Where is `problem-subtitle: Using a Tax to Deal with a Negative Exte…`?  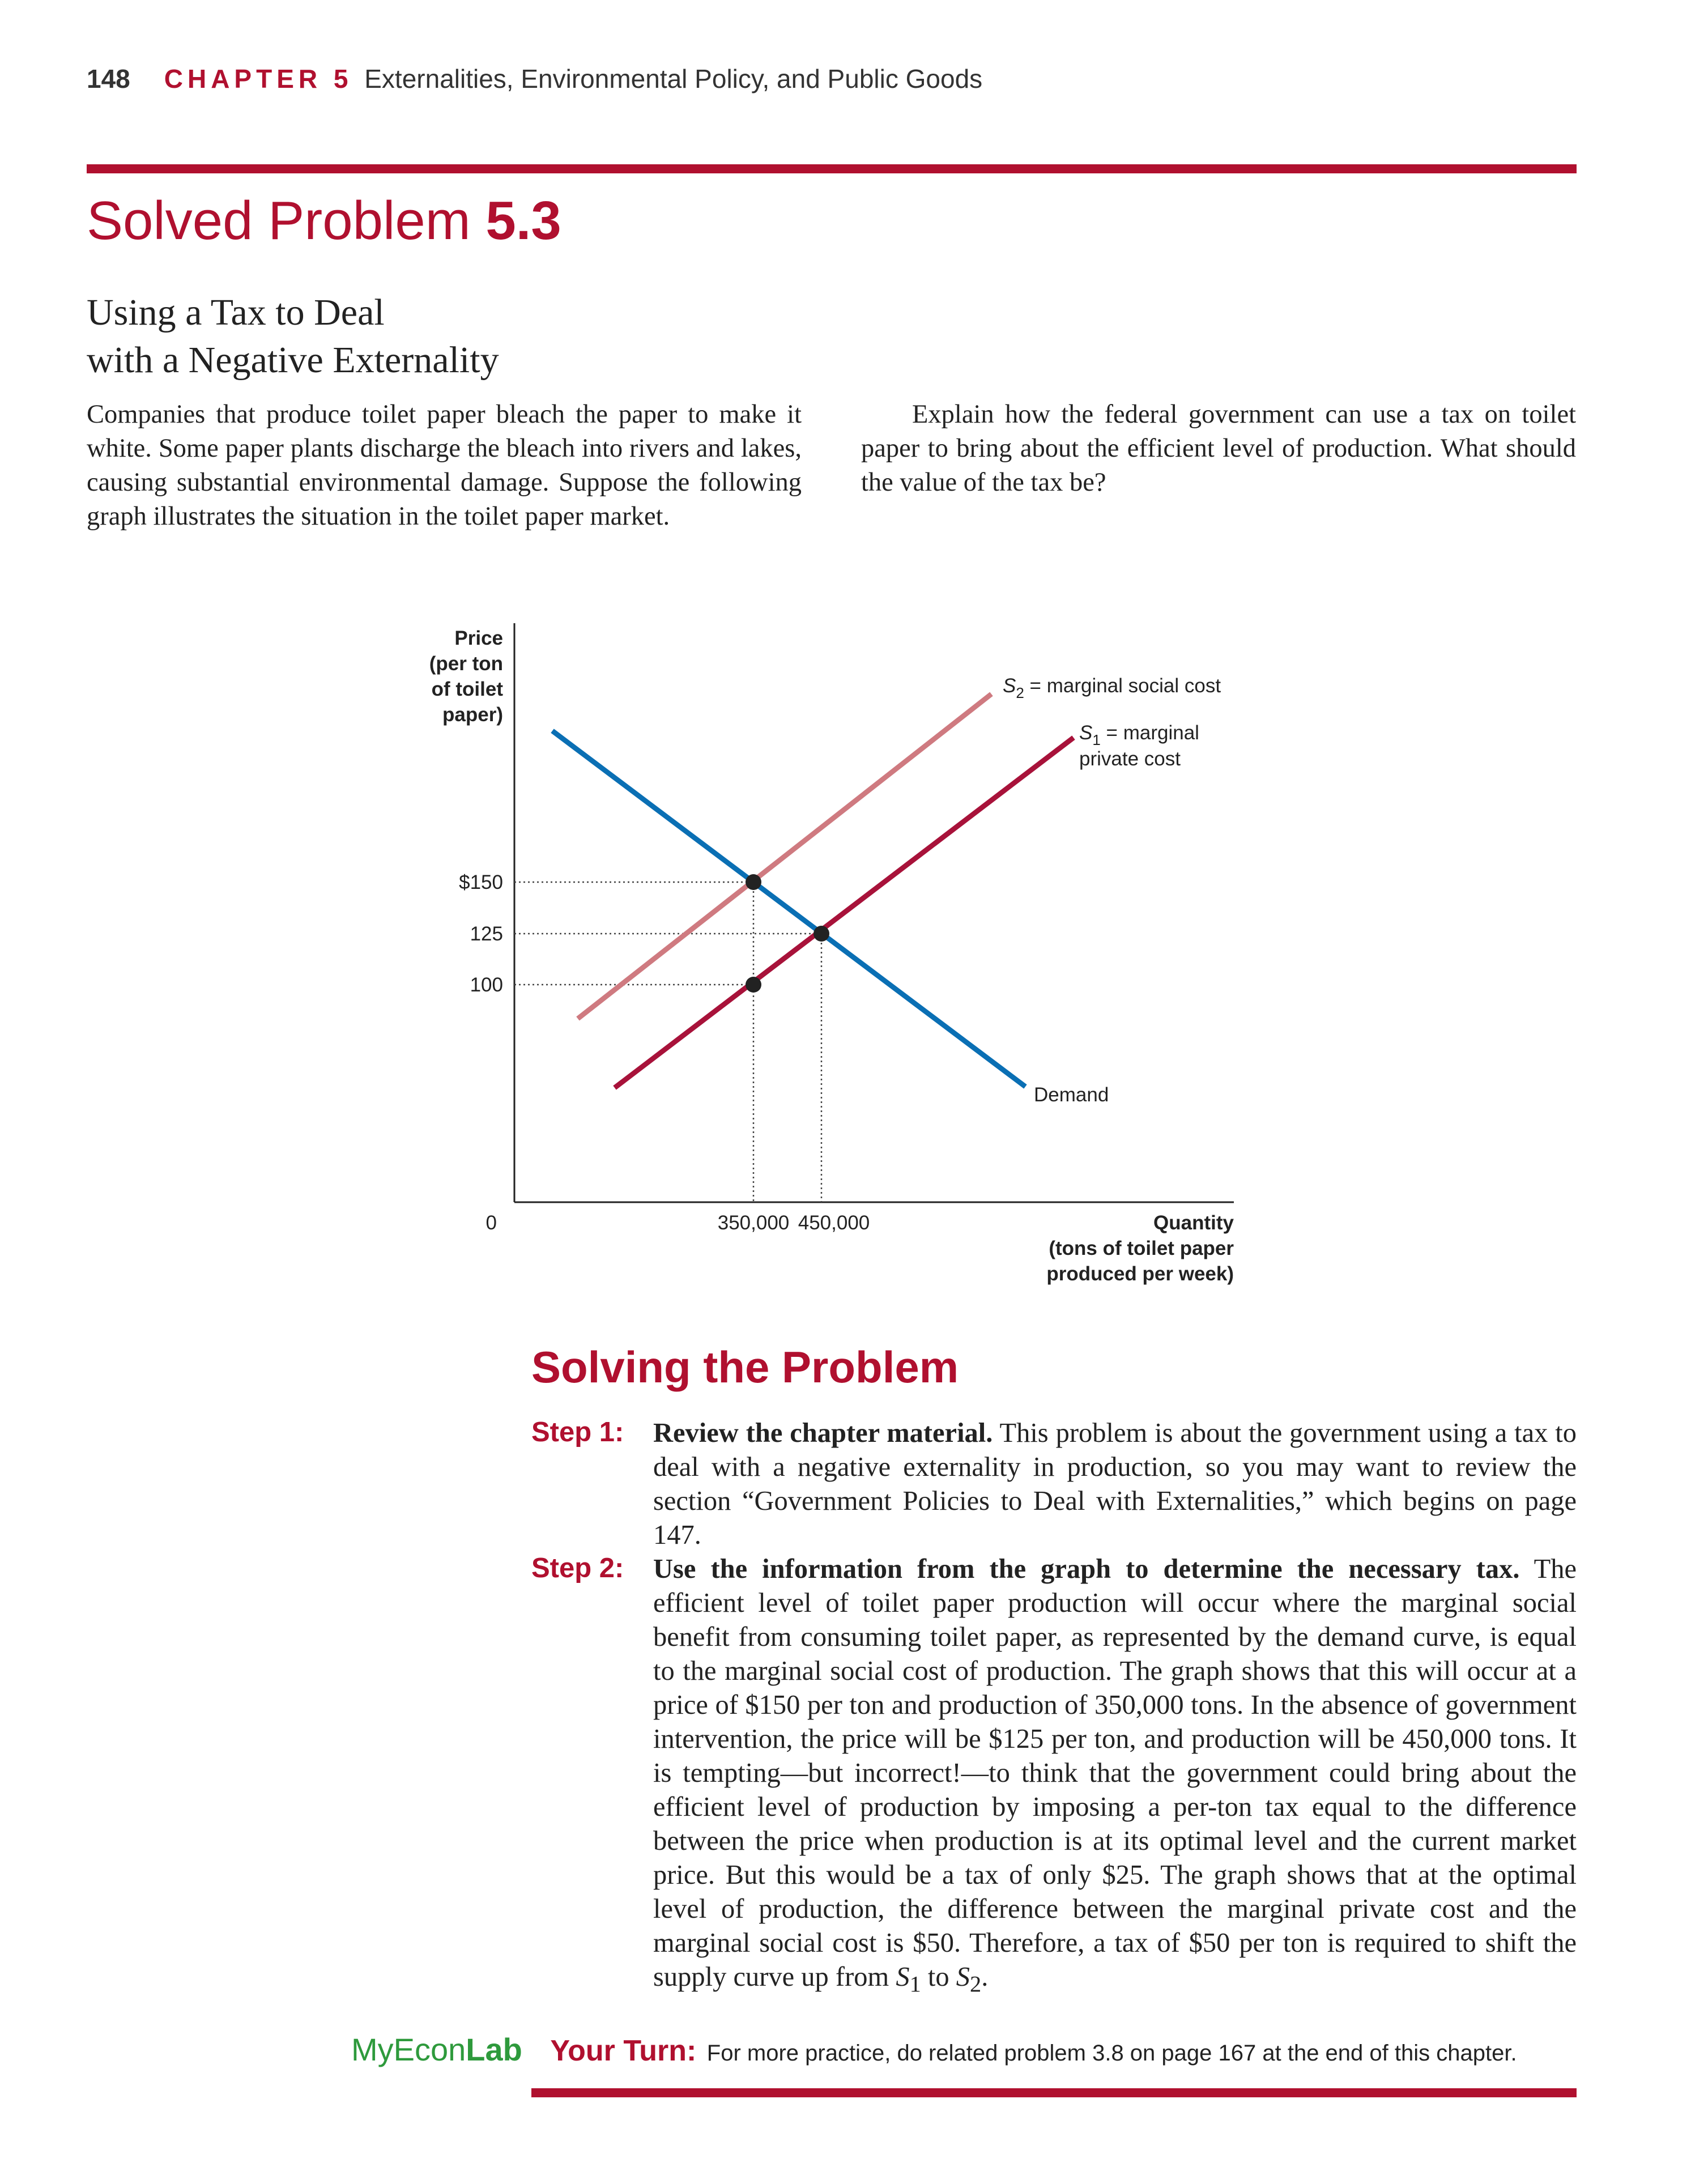
problem-subtitle: Using a Tax to Deal with a Negative Exte… is located at coordinates (455, 336).